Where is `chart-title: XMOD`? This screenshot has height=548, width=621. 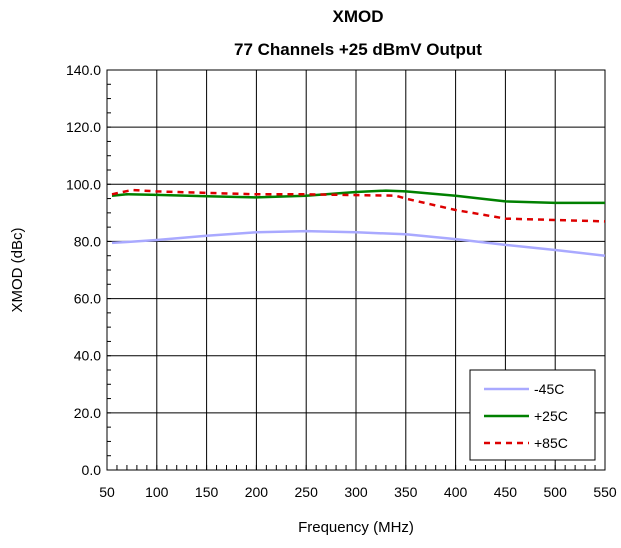
chart-title: XMOD is located at coordinates (358, 16).